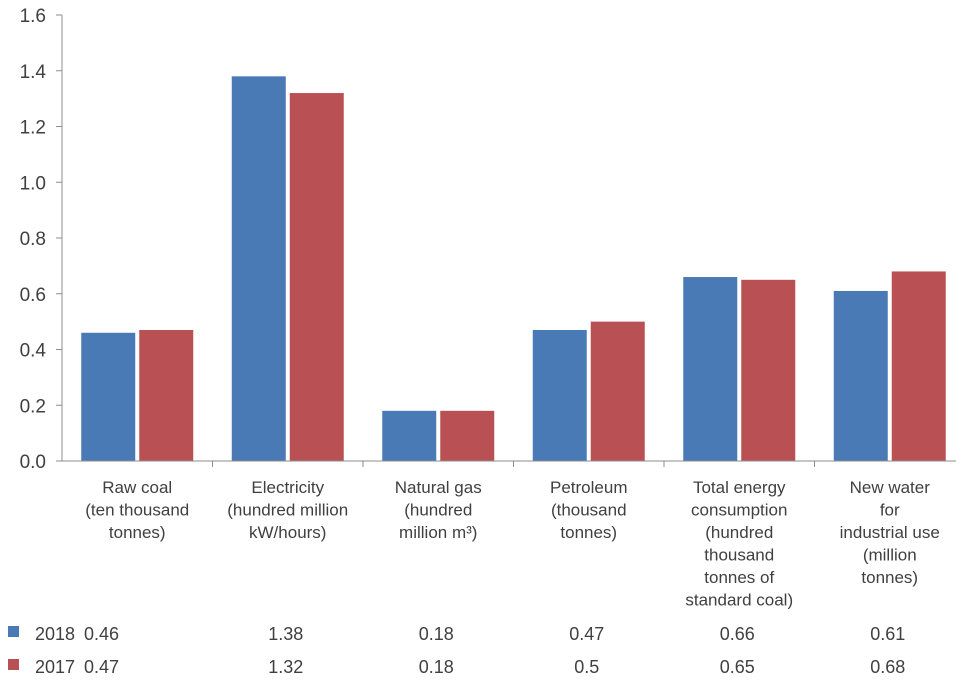 The width and height of the screenshot is (956, 683). I want to click on y-tick-label: 0.6, so click(33, 295).